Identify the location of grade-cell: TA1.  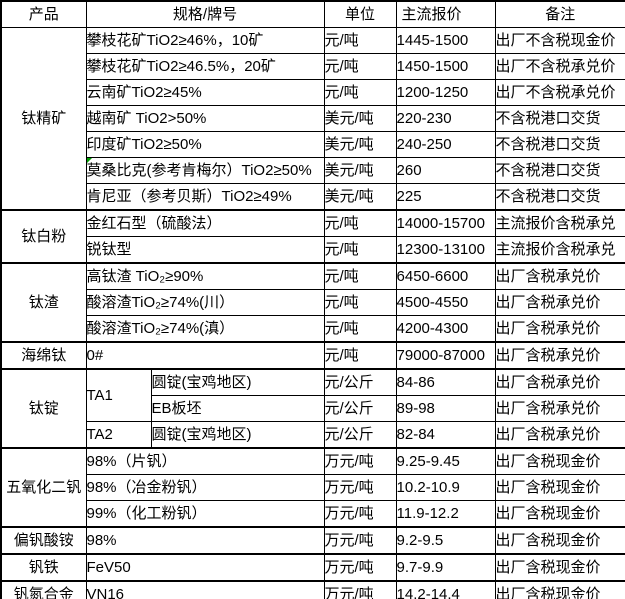
(118, 395).